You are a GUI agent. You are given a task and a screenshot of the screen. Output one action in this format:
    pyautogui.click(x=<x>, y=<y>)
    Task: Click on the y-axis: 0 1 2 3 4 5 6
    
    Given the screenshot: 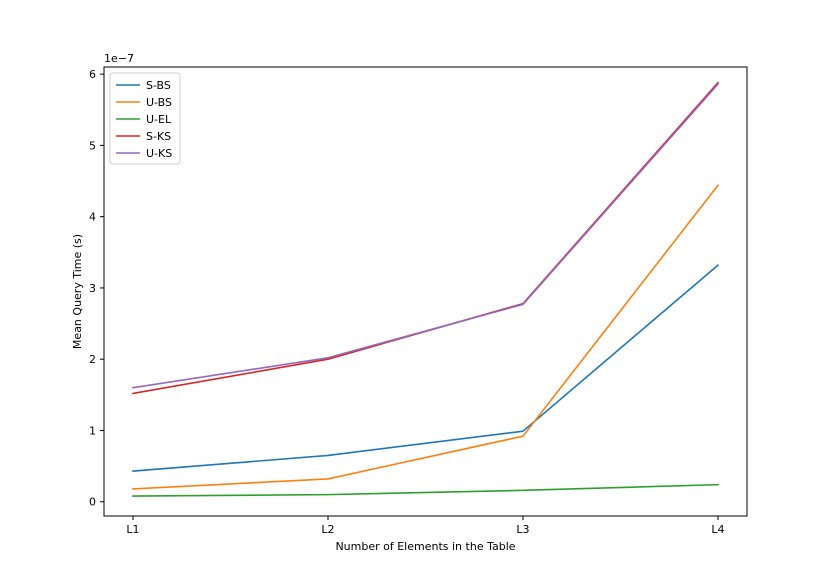 What is the action you would take?
    pyautogui.click(x=96, y=288)
    